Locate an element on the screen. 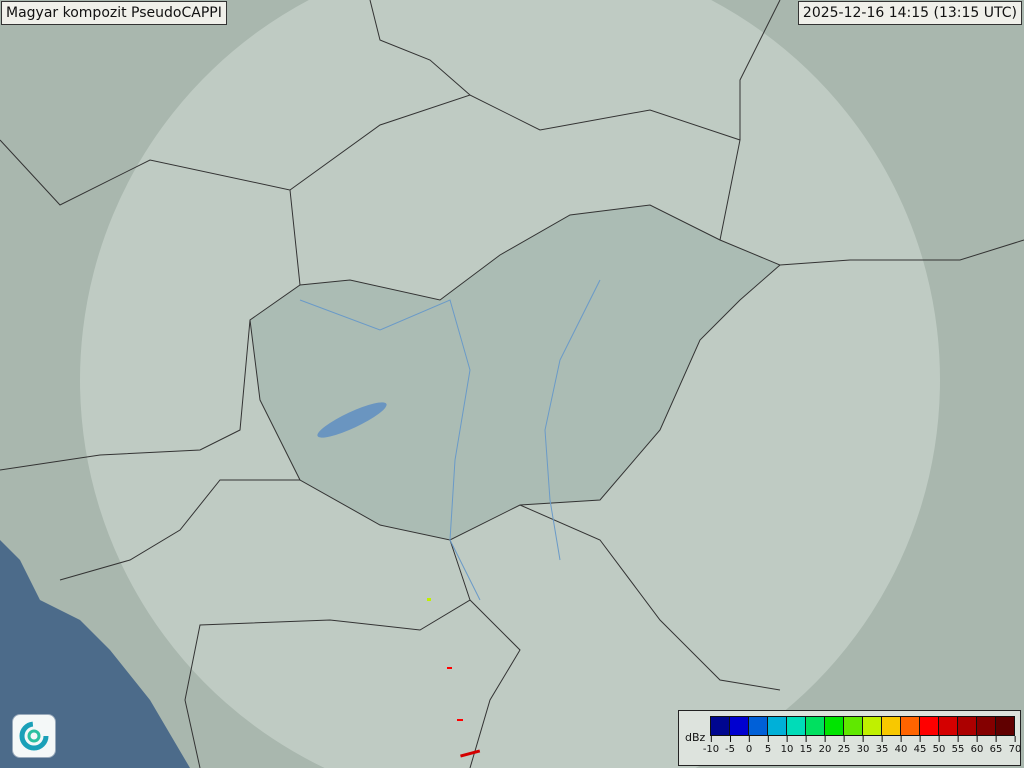 This screenshot has height=768, width=1024. legend-ticks: -10 -5 0 5 10 15 20 25 30 35 40 45 50 55 60 65 70 is located at coordinates (862, 750).